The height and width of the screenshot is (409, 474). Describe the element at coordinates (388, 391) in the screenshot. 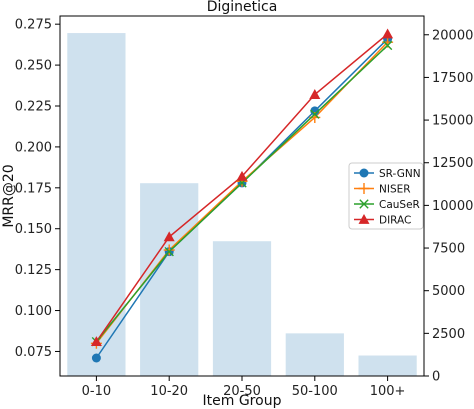

I see `x-tick-label: 100+` at that location.